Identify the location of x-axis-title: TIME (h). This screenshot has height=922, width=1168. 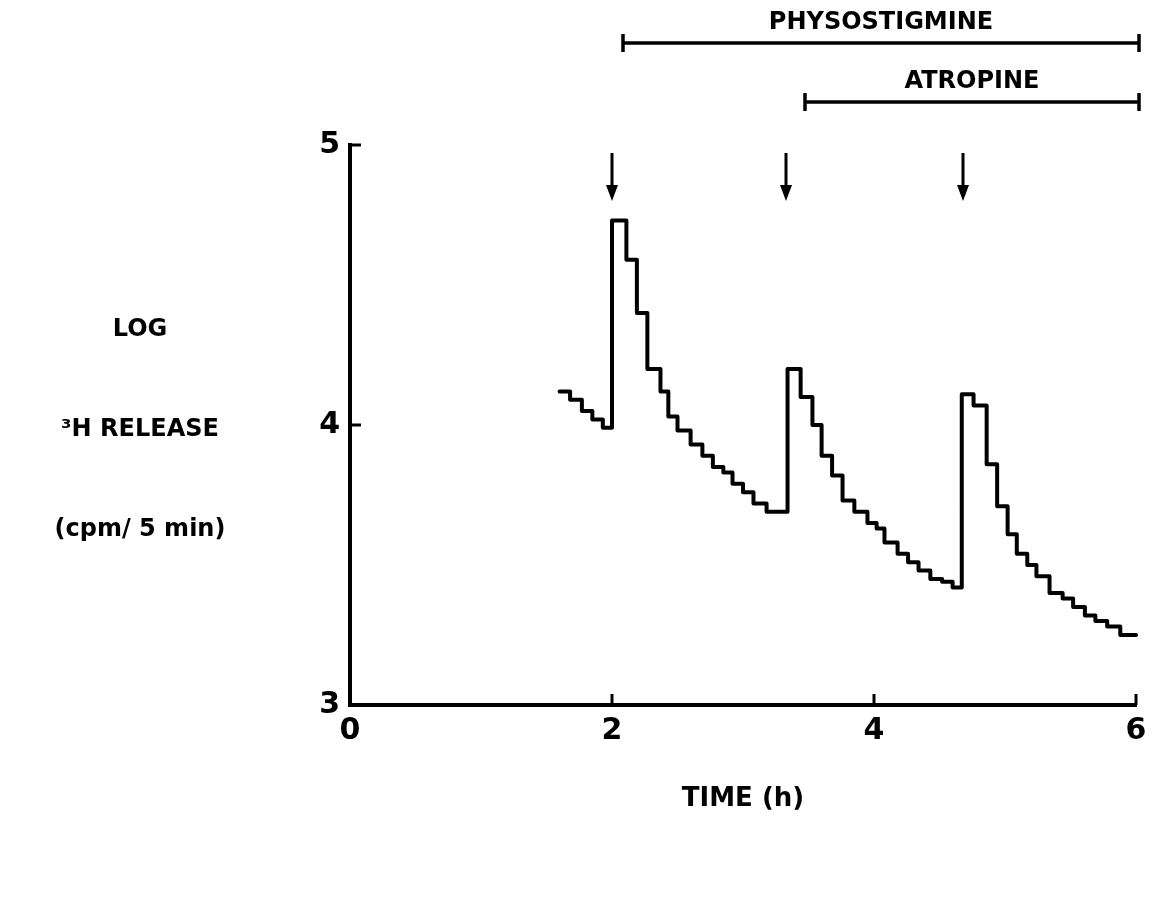
(743, 797).